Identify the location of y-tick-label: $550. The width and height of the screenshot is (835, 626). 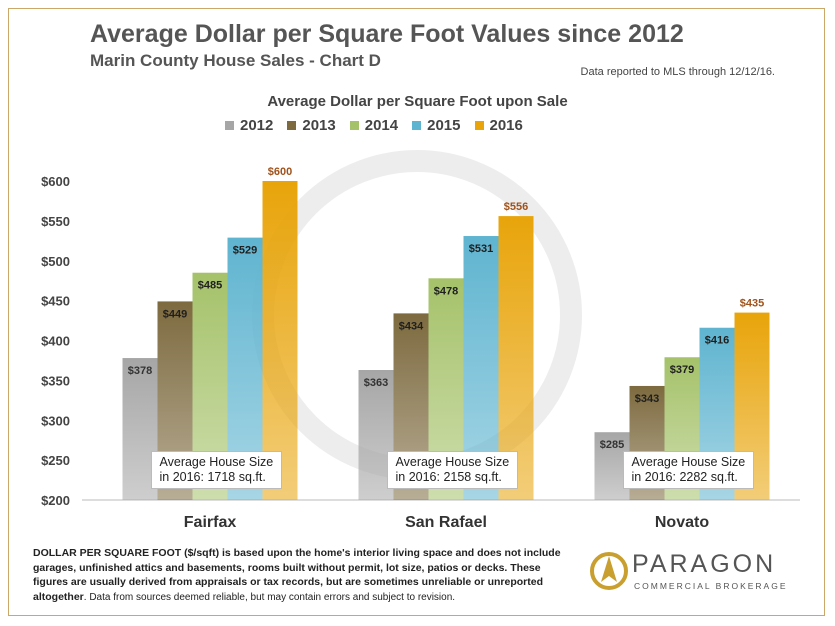
(55, 221).